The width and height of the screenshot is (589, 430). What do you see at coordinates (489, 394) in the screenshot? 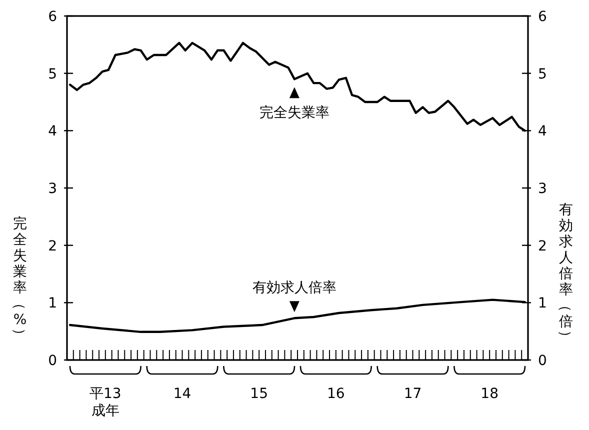
I see `x-tick-label: 18` at bounding box center [489, 394].